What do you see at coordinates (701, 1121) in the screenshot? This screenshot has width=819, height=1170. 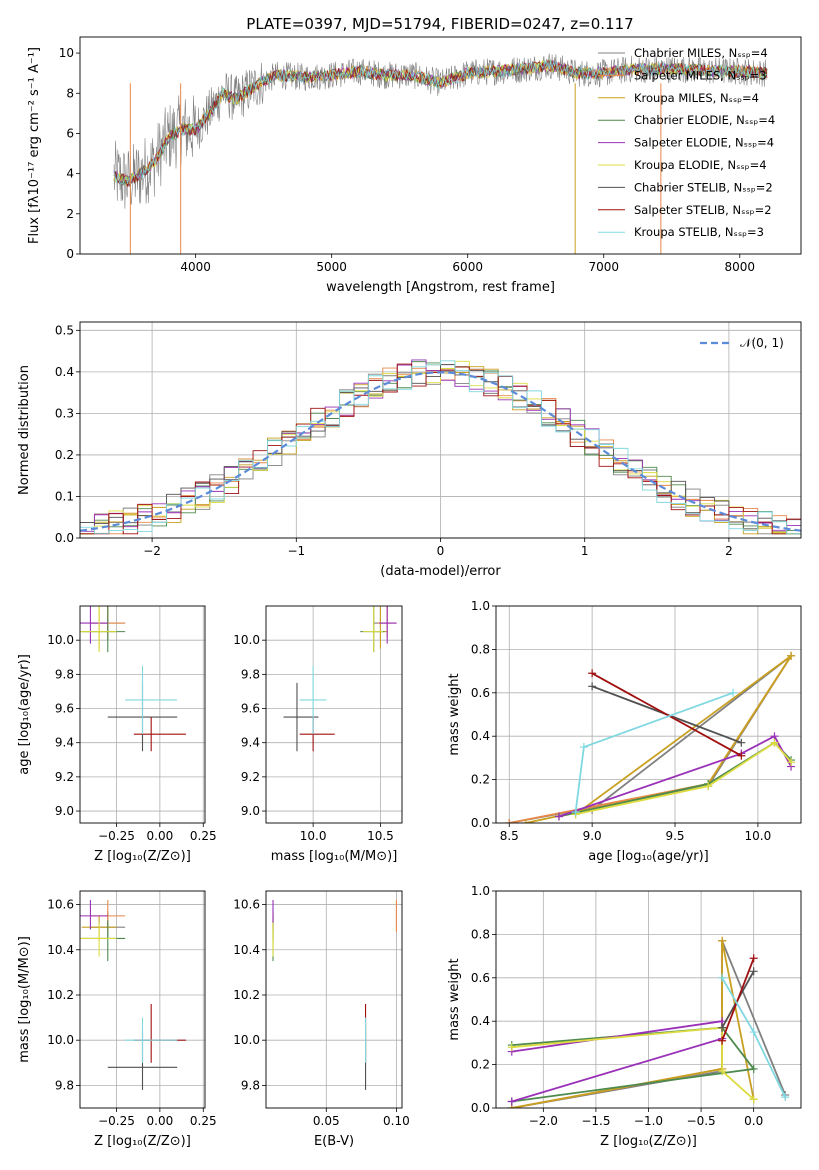 I see `x-tick-label: −0.5` at bounding box center [701, 1121].